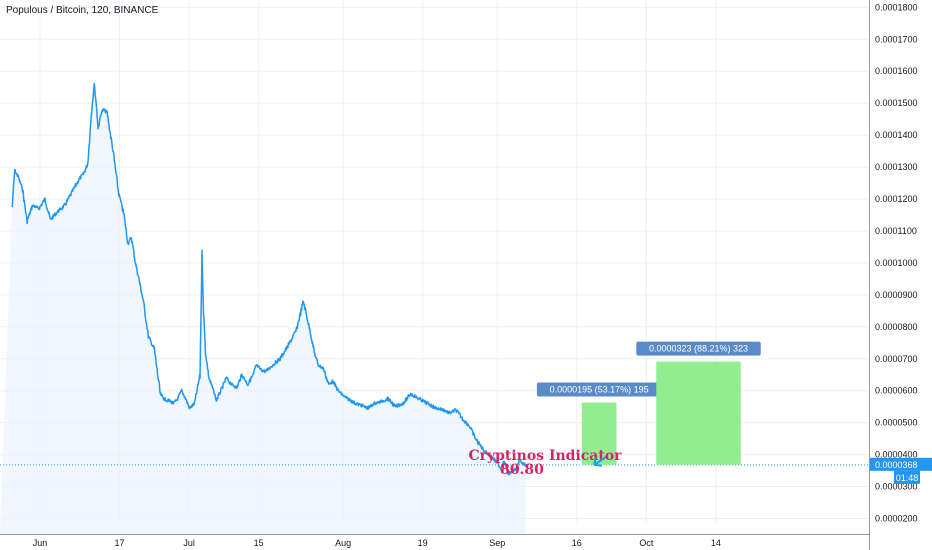  What do you see at coordinates (896, 103) in the screenshot?
I see `y-tick-label: 0.0001500` at bounding box center [896, 103].